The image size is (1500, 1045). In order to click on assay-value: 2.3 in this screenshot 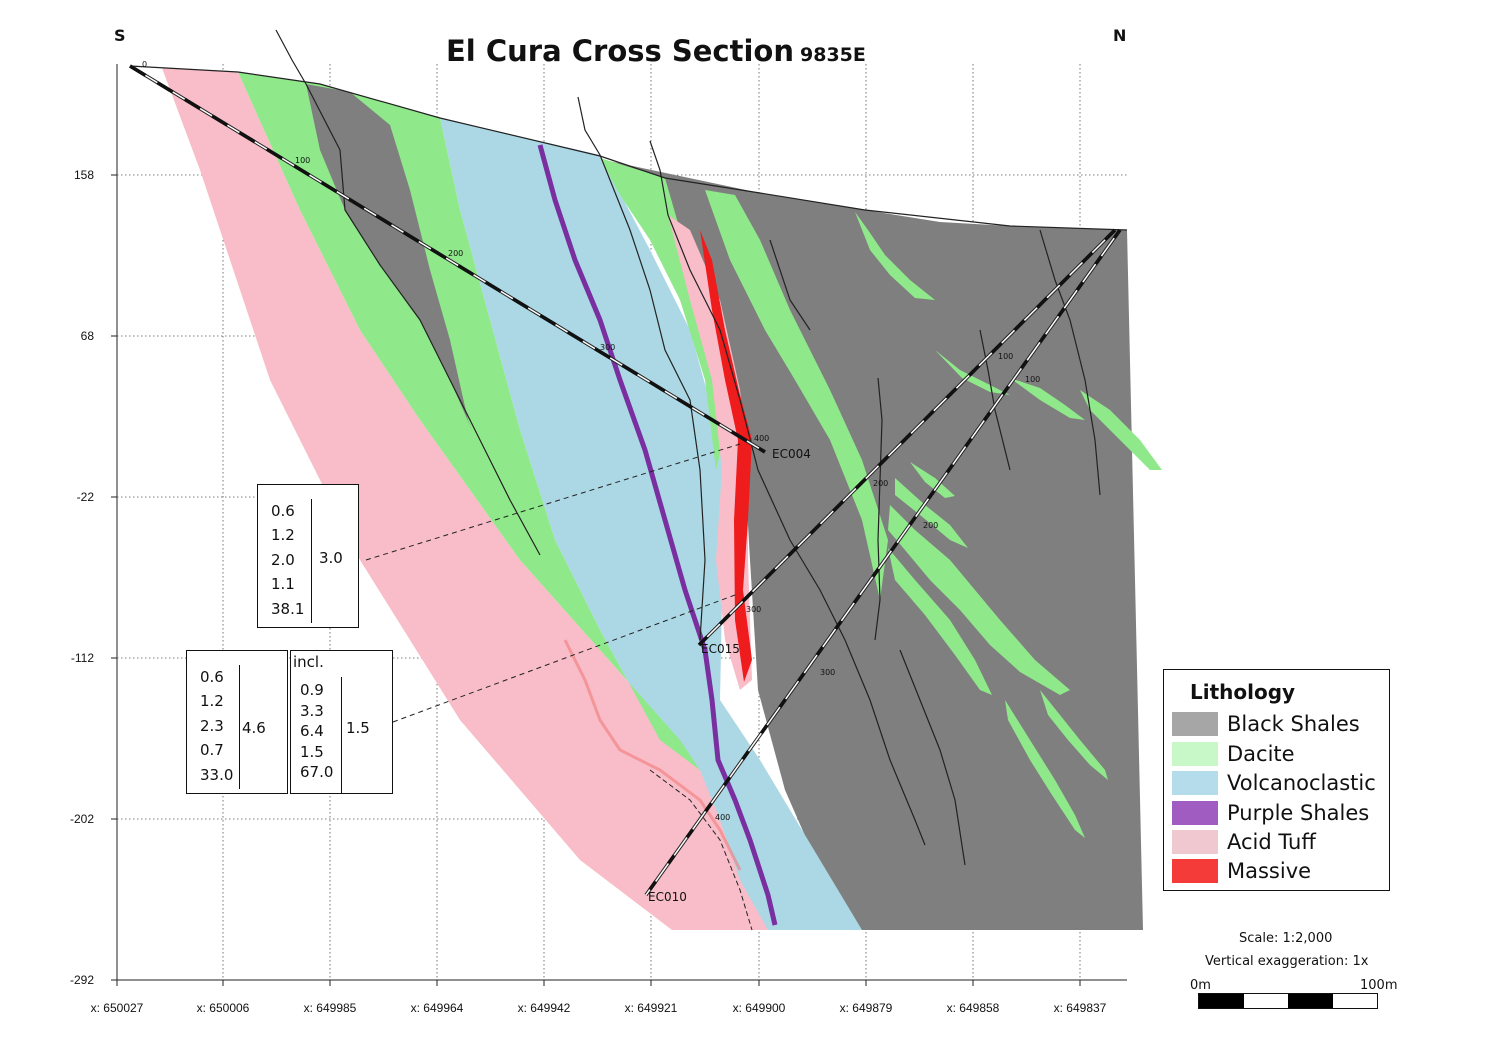, I will do `click(212, 725)`.